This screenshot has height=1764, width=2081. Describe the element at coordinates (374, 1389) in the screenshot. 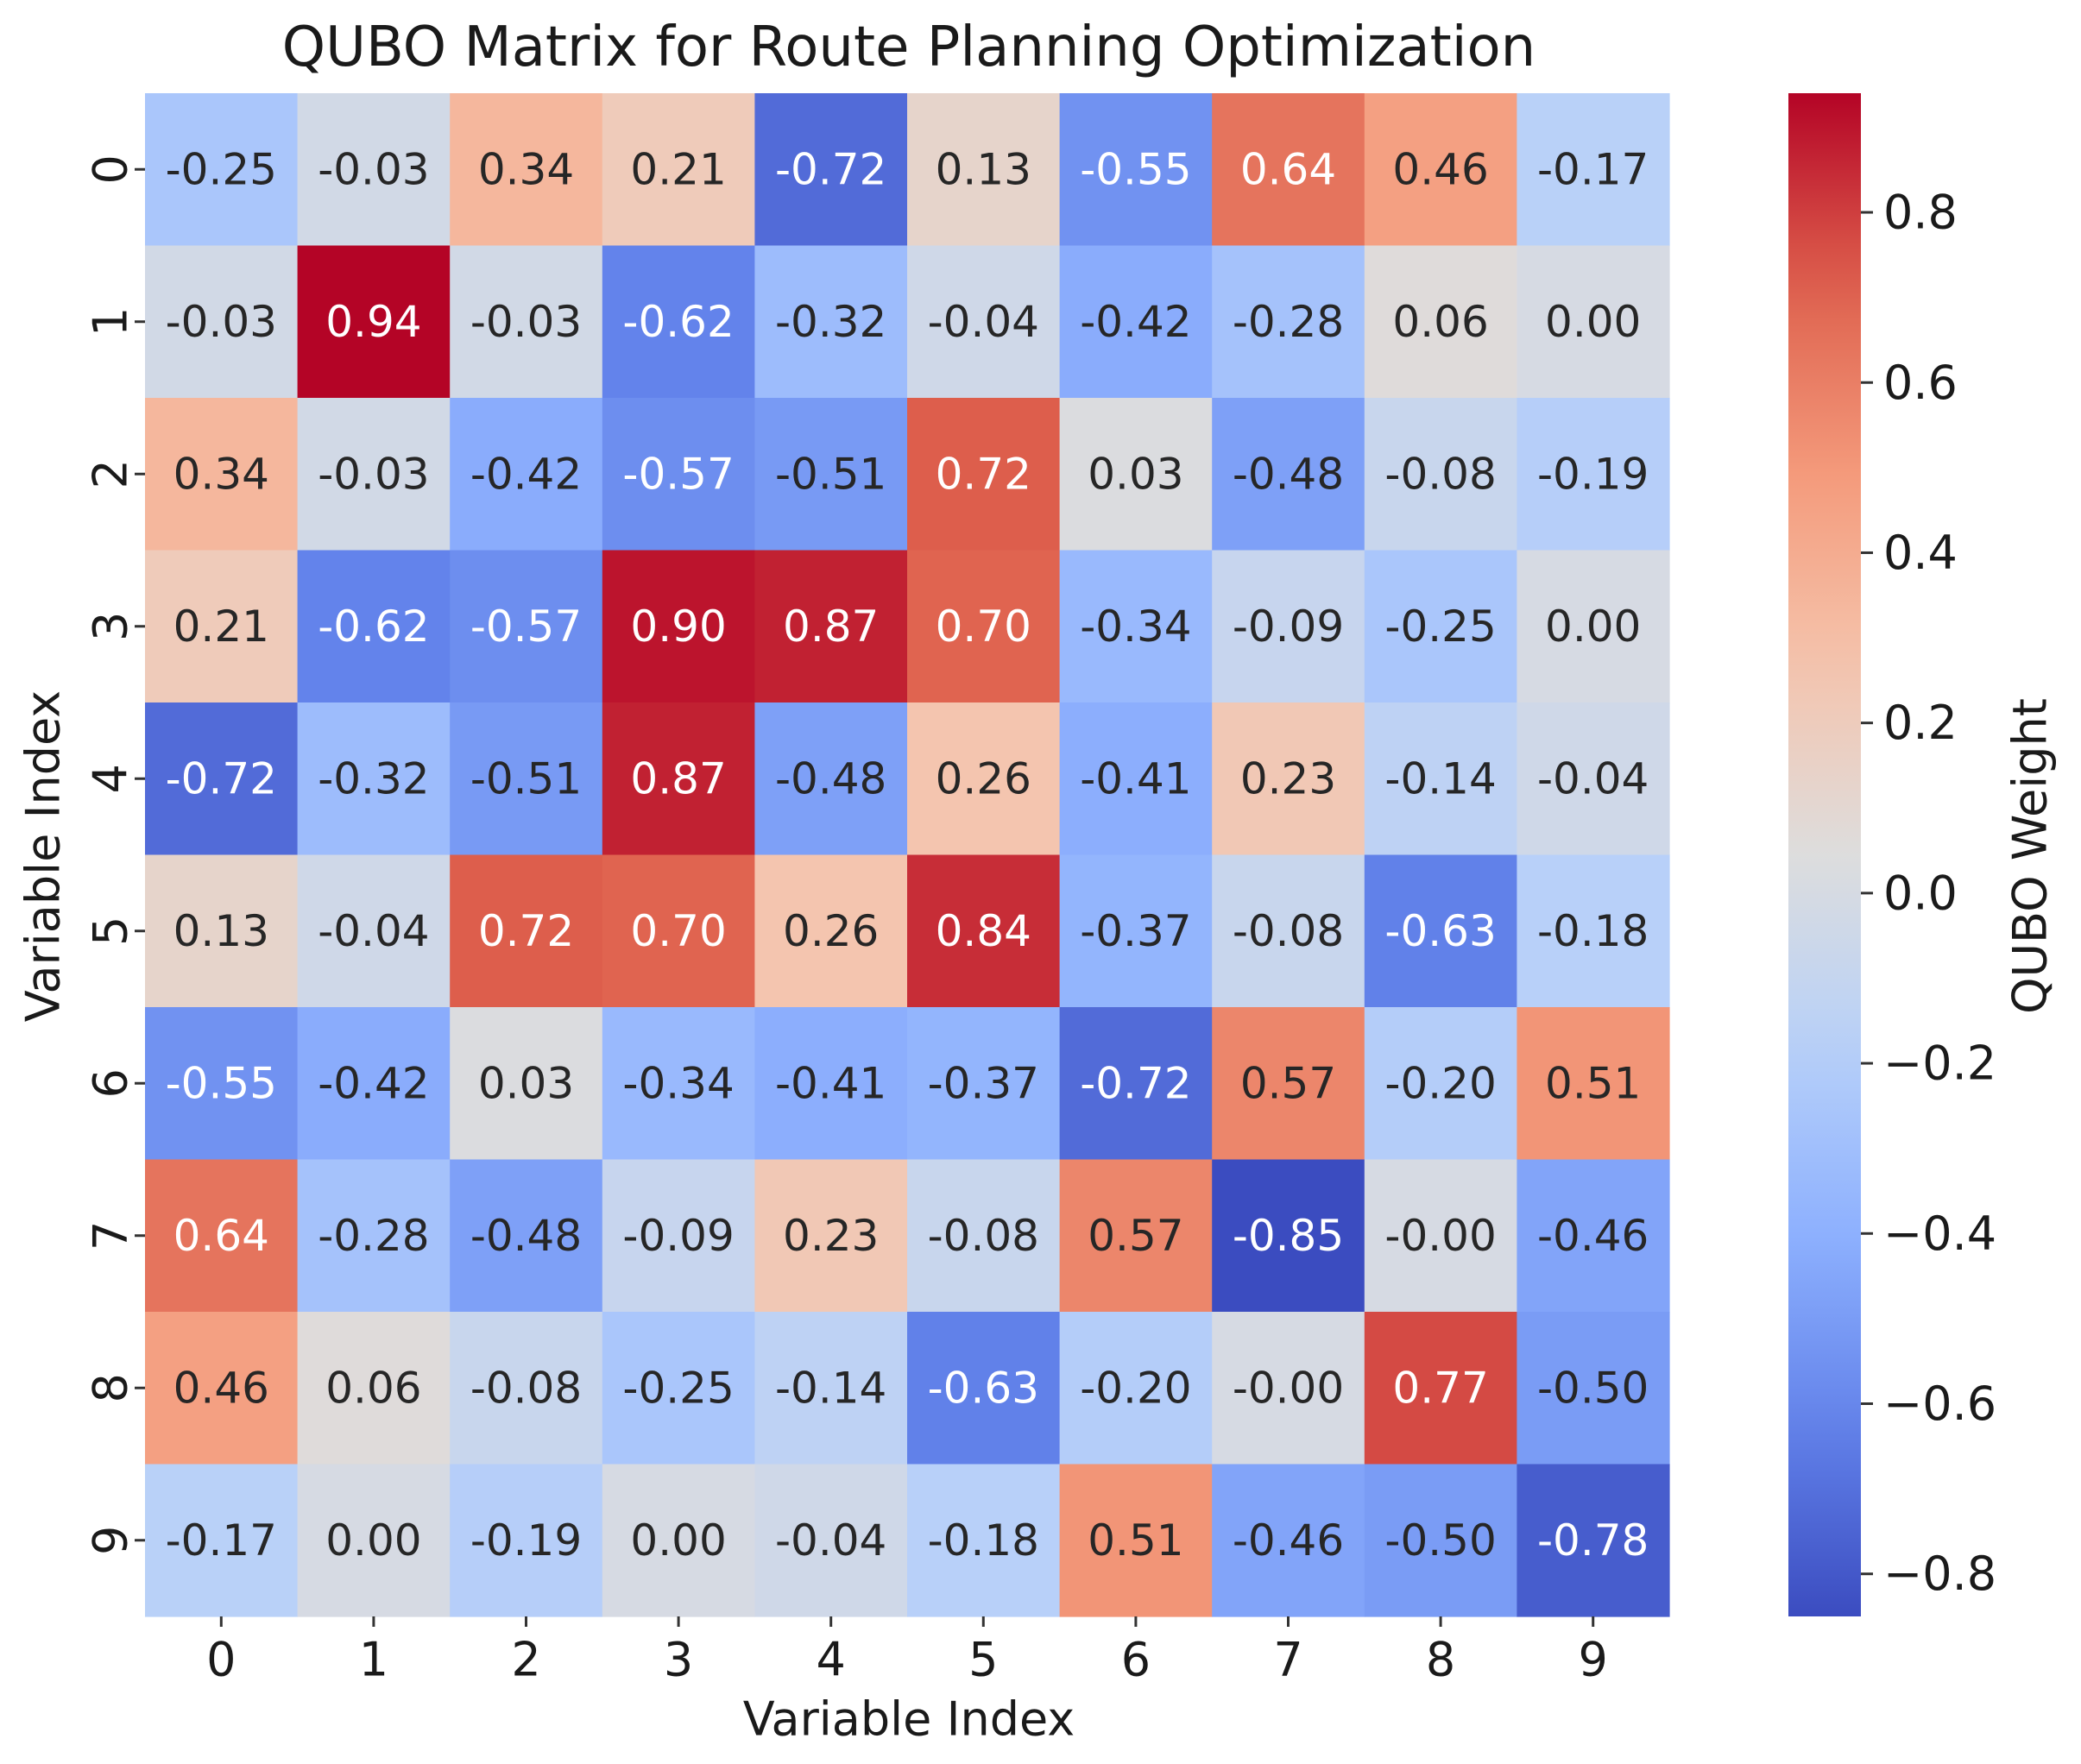

I see `heatmap-cell-r8-c1` at that location.